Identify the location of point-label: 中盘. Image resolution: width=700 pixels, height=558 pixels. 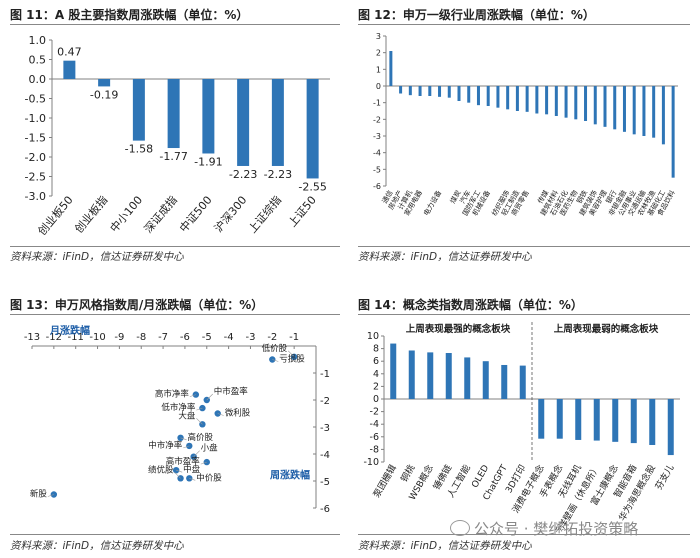
(192, 469).